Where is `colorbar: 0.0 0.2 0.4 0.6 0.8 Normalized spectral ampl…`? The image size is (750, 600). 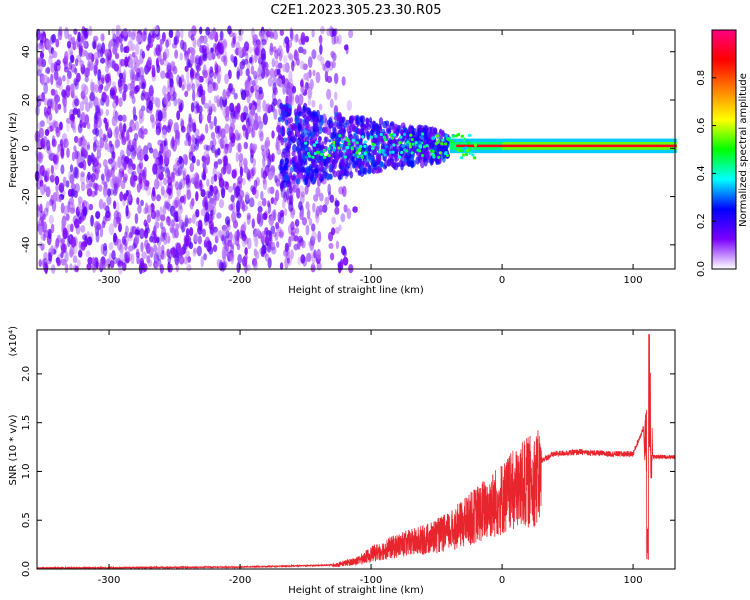 colorbar: 0.0 0.2 0.4 0.6 0.8 Normalized spectral ampl… is located at coordinates (722, 153).